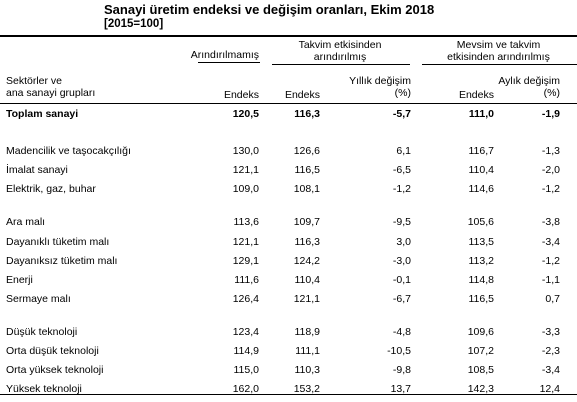 The width and height of the screenshot is (577, 402). What do you see at coordinates (245, 261) in the screenshot?
I see `table-cell-v1: 129,1` at bounding box center [245, 261].